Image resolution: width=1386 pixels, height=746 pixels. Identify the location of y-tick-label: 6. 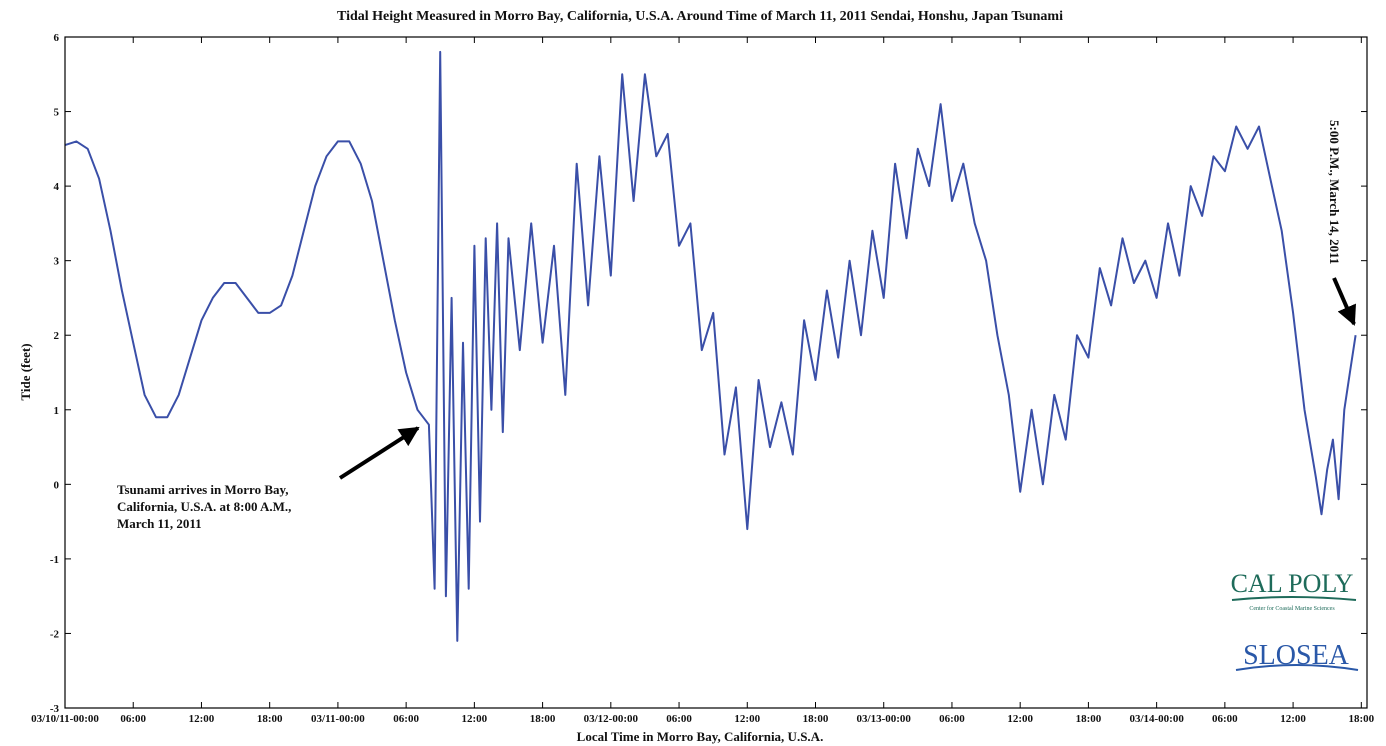
(57, 38).